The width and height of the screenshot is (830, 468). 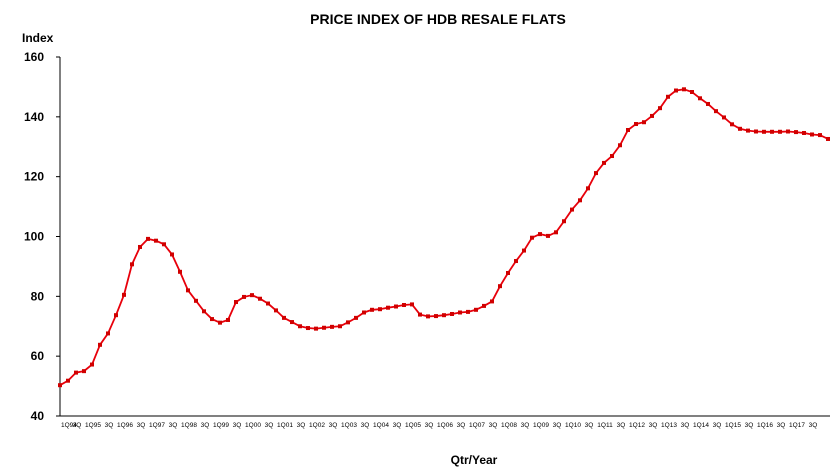 What do you see at coordinates (381, 425) in the screenshot?
I see `x-tick-label: 1Q04` at bounding box center [381, 425].